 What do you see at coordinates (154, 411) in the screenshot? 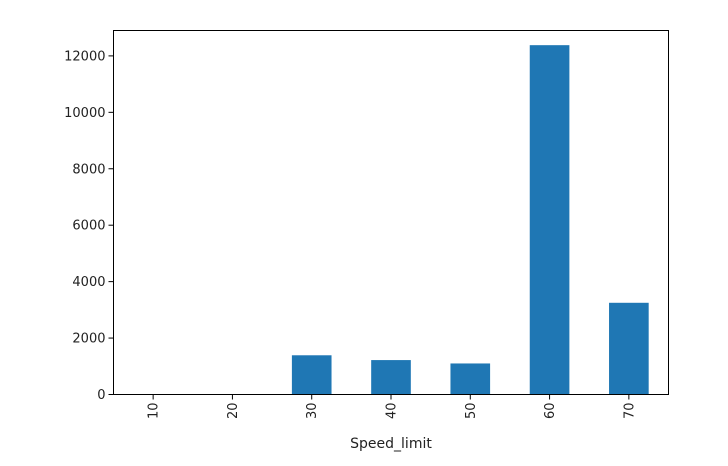
I see `x-tick-label: 10` at bounding box center [154, 411].